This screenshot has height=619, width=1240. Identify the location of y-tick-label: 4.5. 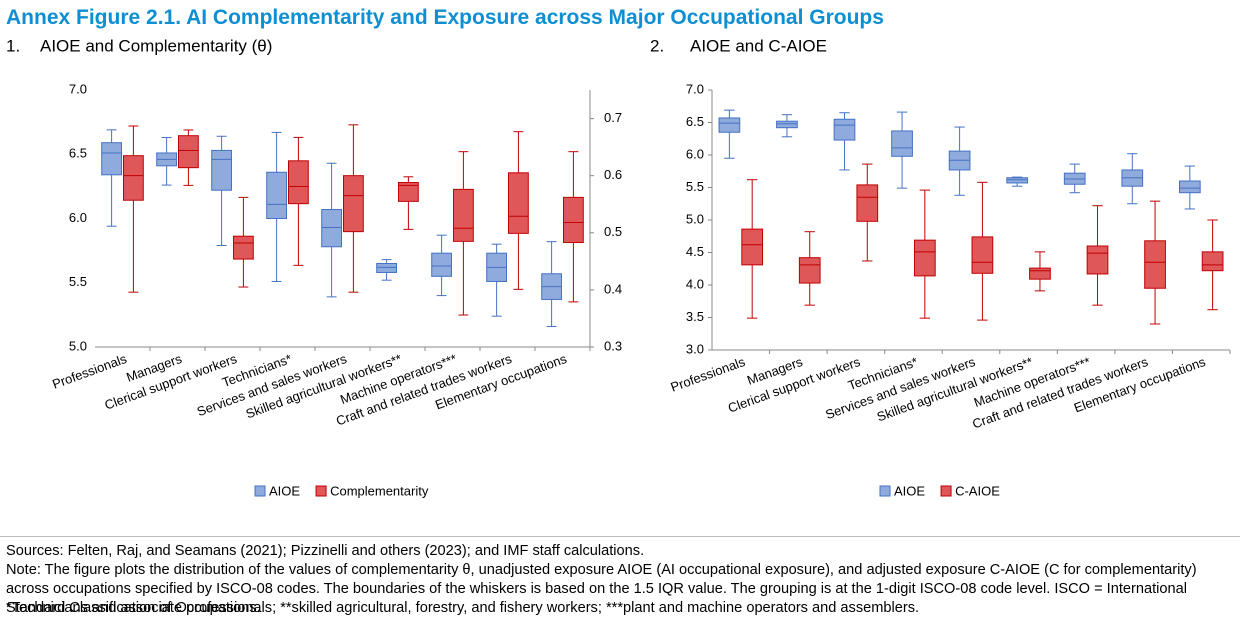
(695, 251).